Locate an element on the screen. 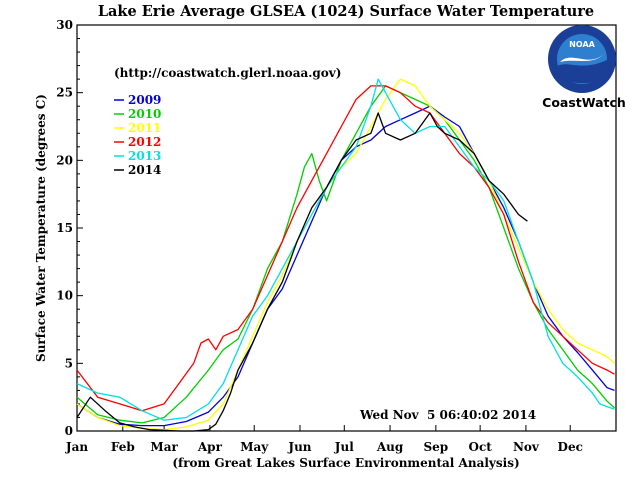  y-axis-label: Surface Water Temperature (degrees C) is located at coordinates (41, 228).